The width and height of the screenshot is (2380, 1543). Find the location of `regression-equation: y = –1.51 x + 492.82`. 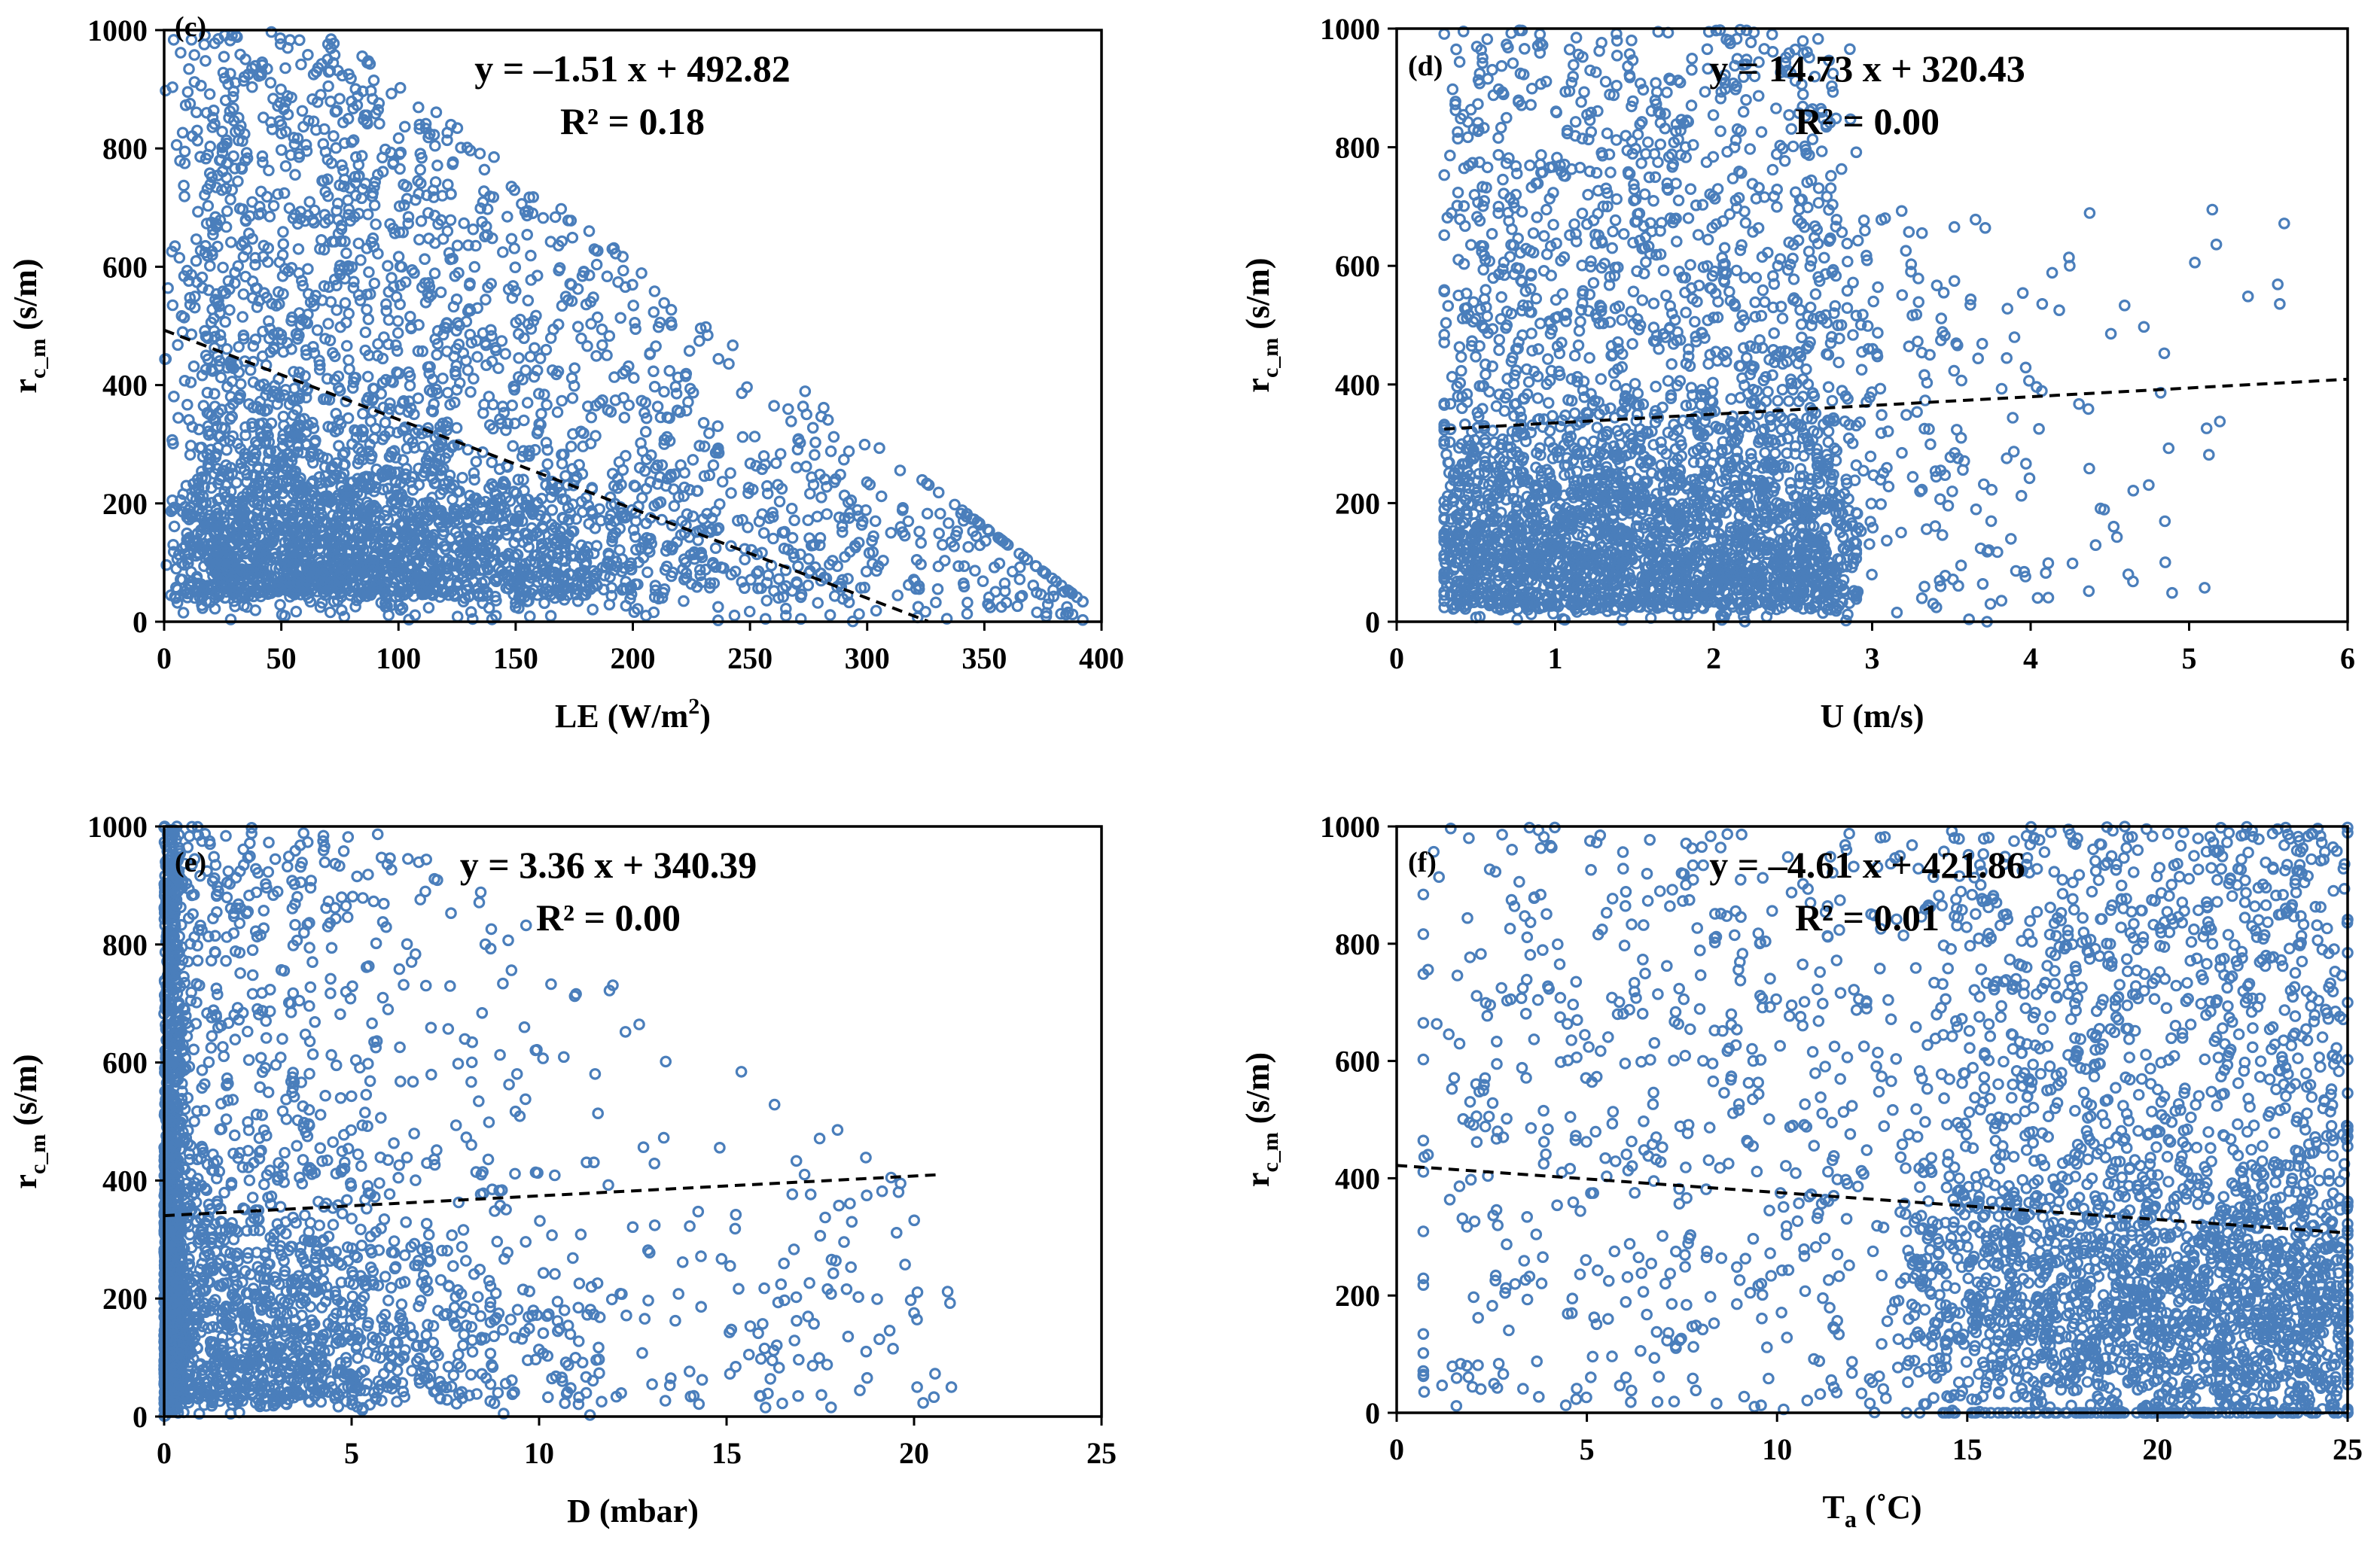

regression-equation: y = –1.51 x + 492.82 is located at coordinates (632, 68).